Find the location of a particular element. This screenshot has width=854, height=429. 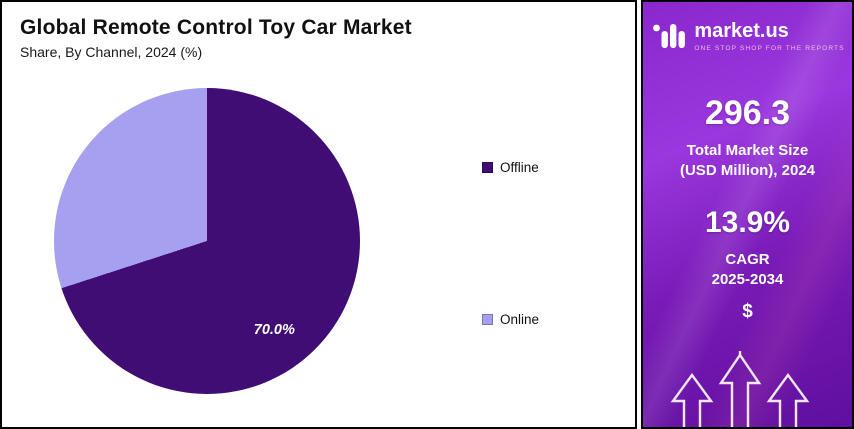

growth-arrows-icon is located at coordinates (739, 389).